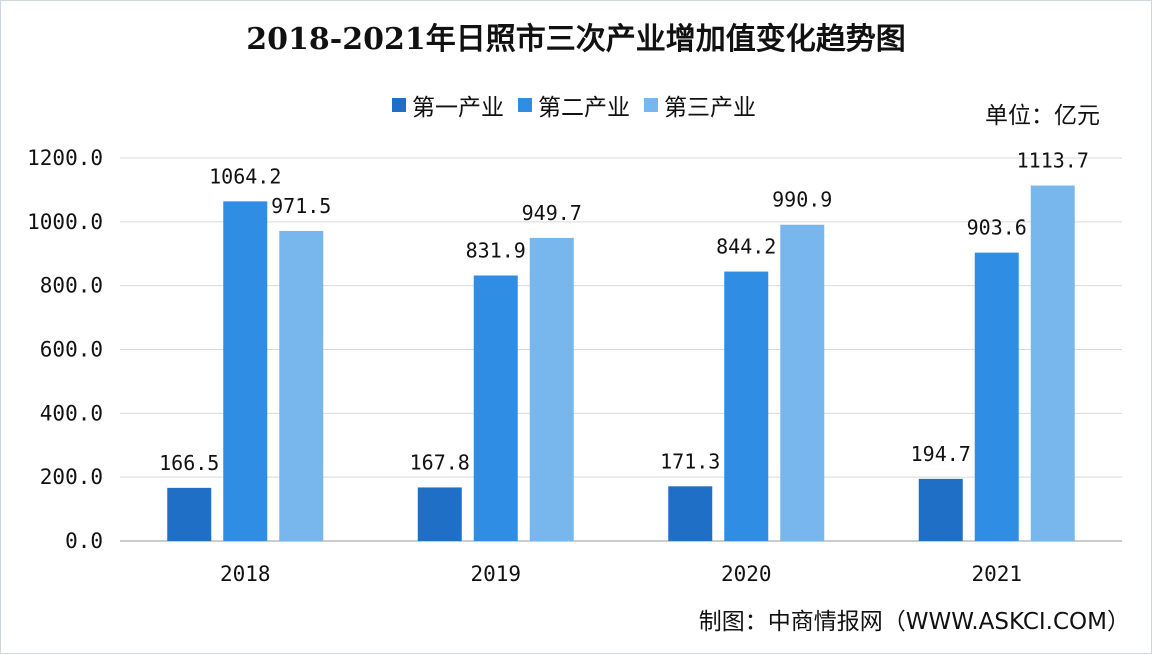 The image size is (1152, 654). I want to click on legend: 第一产业 第二产业 第三产业, so click(574, 105).